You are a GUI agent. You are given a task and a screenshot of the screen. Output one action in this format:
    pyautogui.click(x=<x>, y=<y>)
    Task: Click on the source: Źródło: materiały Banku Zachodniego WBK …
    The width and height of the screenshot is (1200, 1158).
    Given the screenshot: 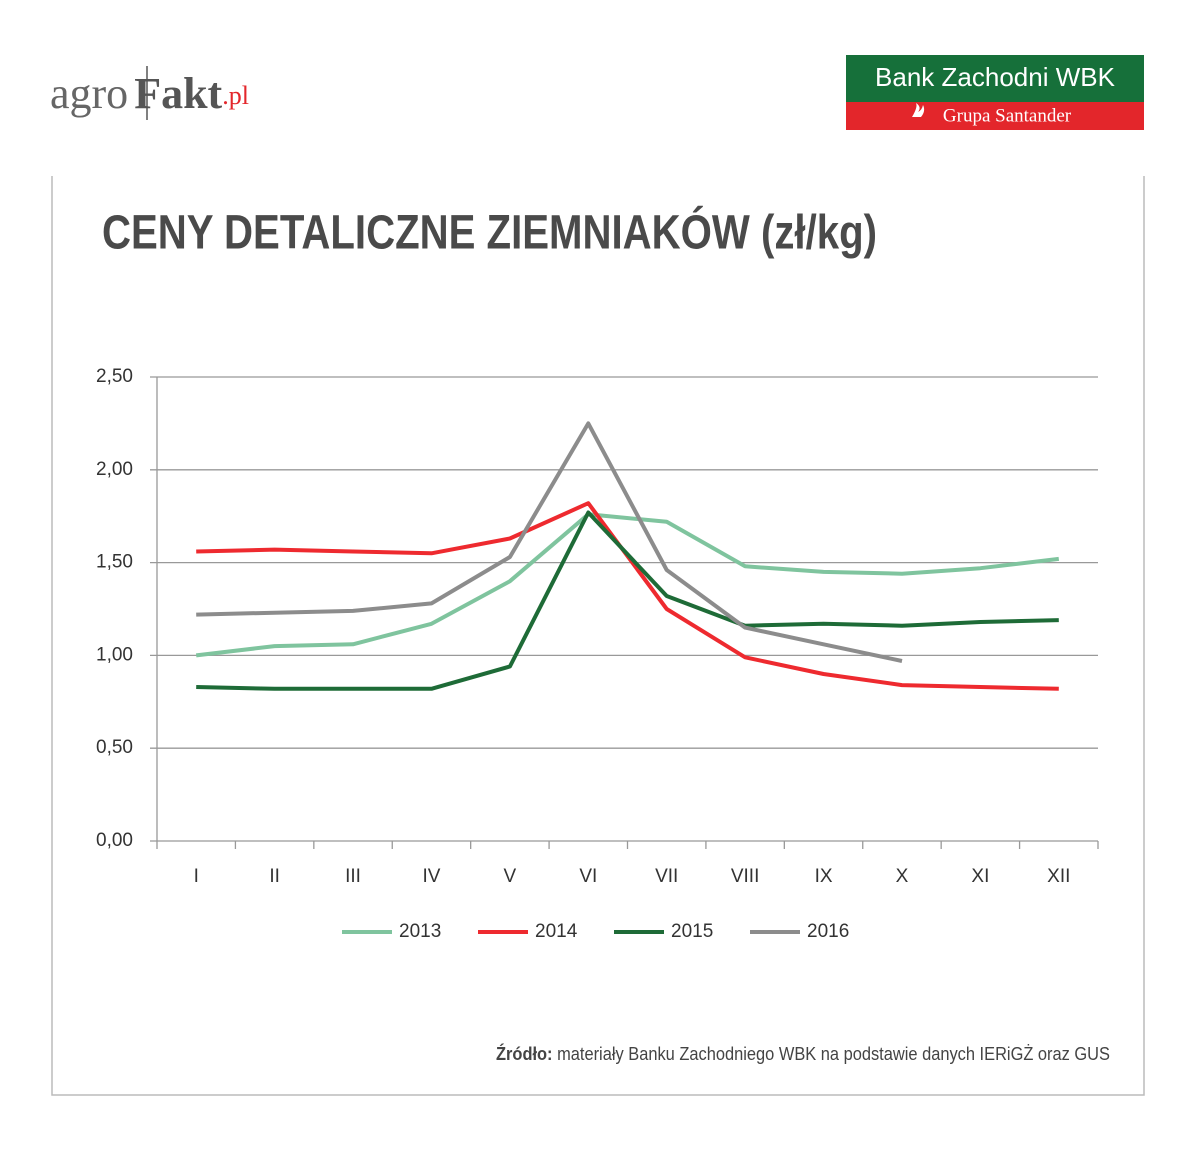 What is the action you would take?
    pyautogui.click(x=803, y=1053)
    